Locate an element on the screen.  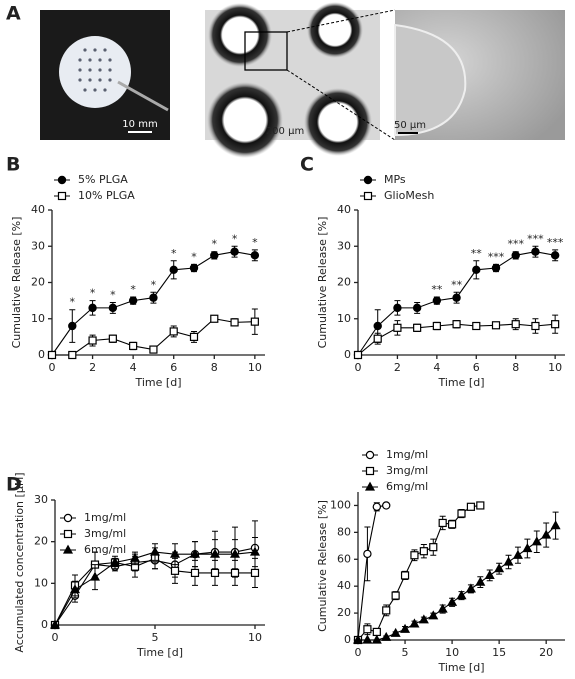
y-tick-label: 0 is located at coordinates (44, 624).